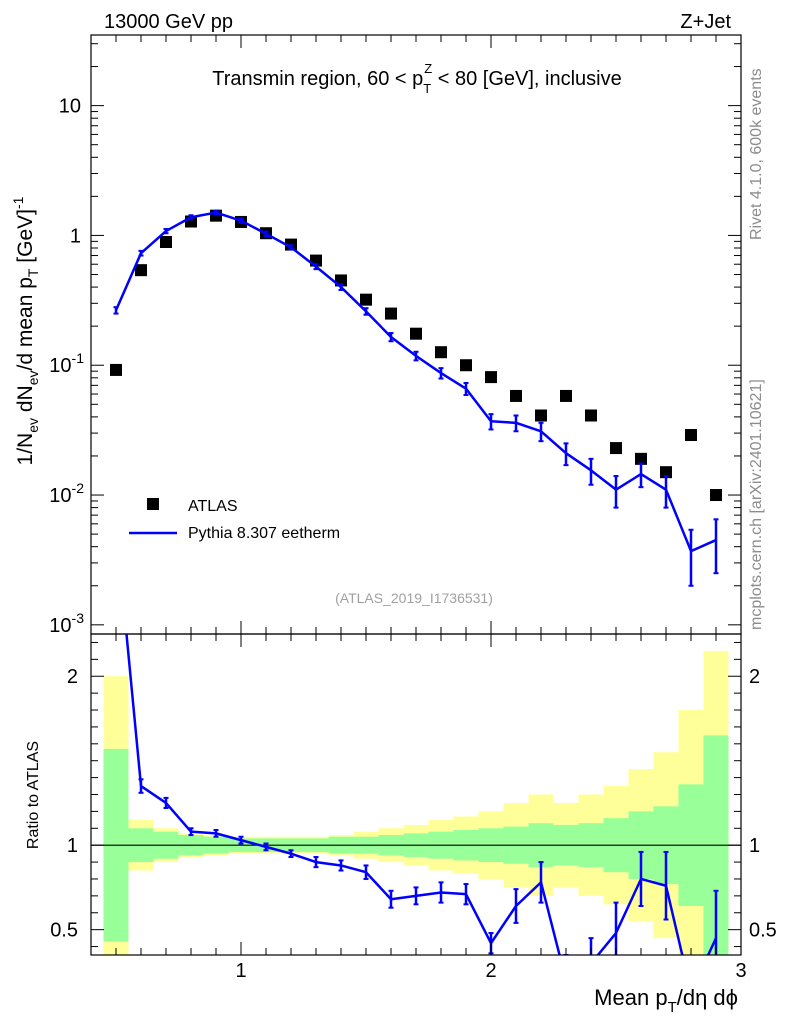 This screenshot has width=786, height=1024. Describe the element at coordinates (666, 1000) in the screenshot. I see `x-axis-label: Mean pT/dη dϕ` at that location.